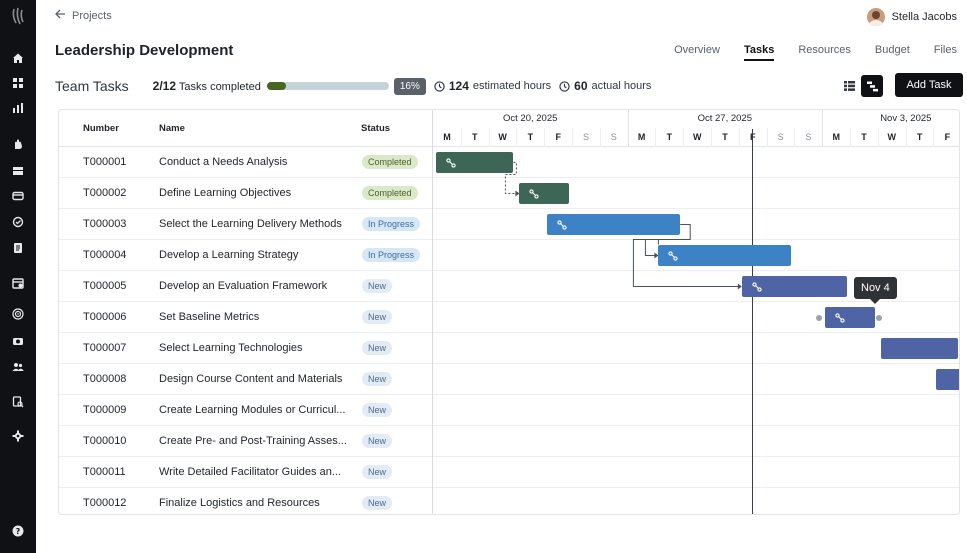 The height and width of the screenshot is (553, 967). I want to click on list-view-button, so click(849, 86).